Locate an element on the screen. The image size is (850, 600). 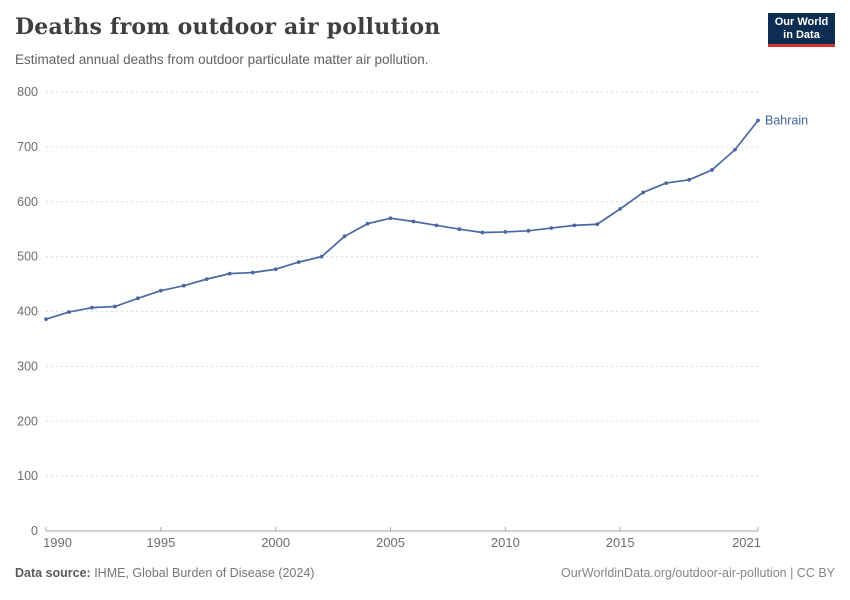
owid-logo-box: Our World in Data is located at coordinates (801, 28).